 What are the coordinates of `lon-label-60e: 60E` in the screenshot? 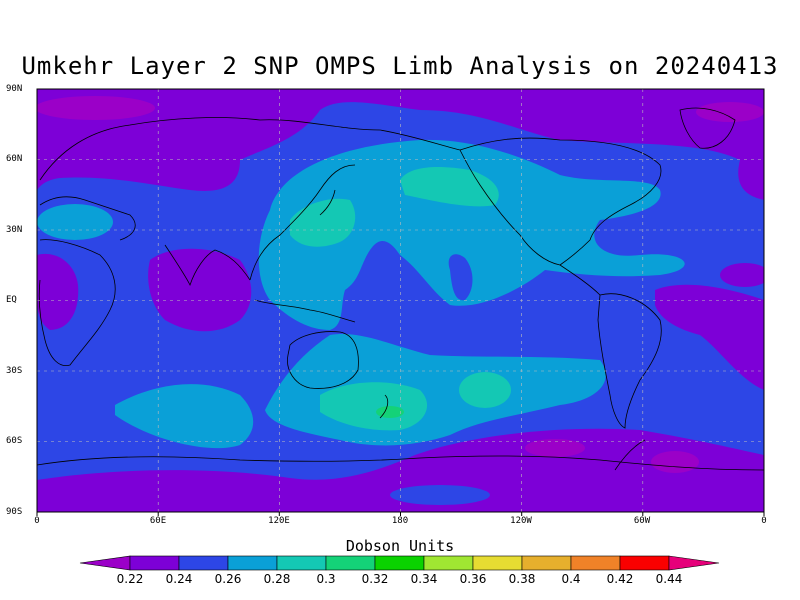 It's located at (158, 521).